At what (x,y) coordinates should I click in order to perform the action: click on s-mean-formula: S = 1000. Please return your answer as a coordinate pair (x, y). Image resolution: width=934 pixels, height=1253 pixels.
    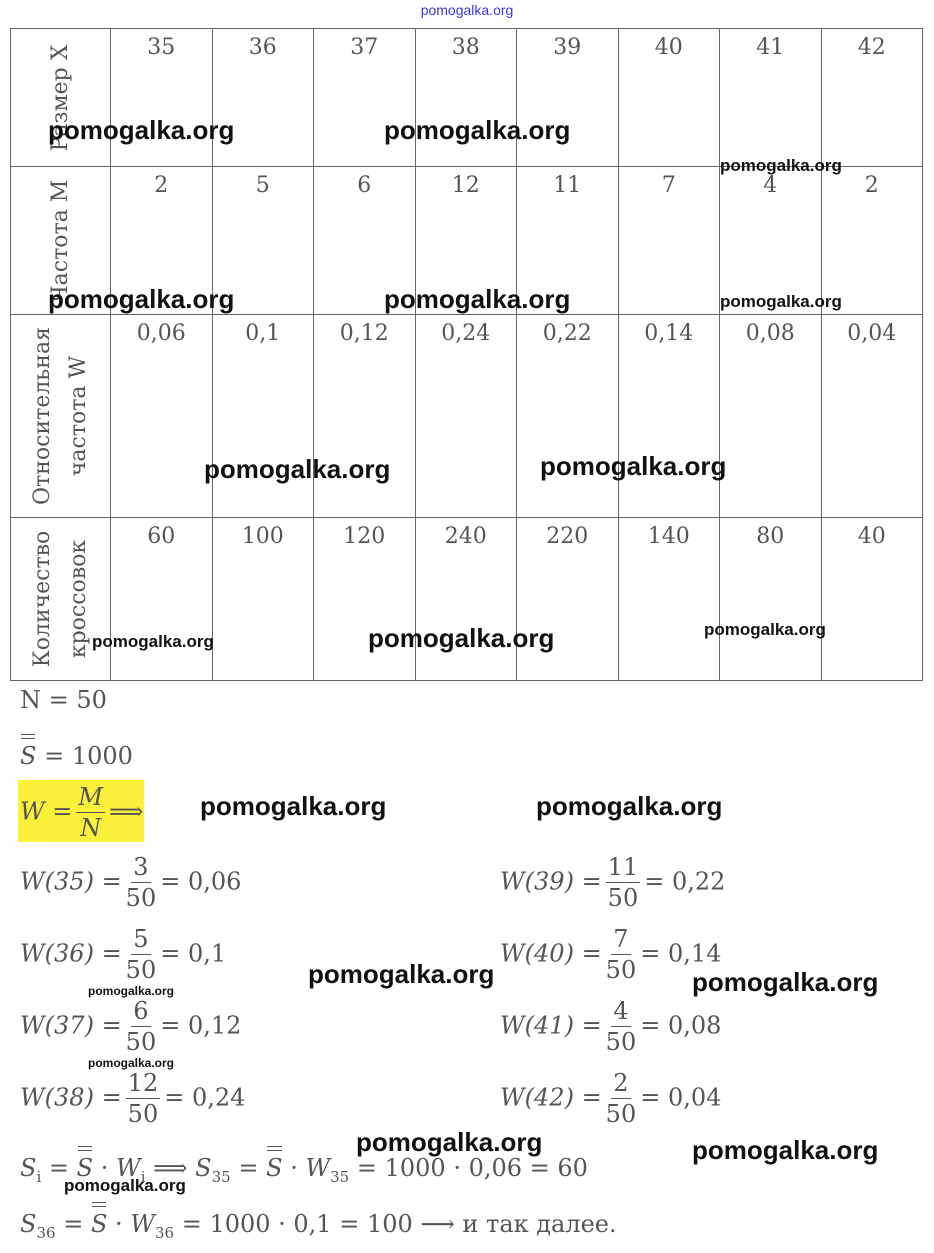
    Looking at the image, I should click on (76, 752).